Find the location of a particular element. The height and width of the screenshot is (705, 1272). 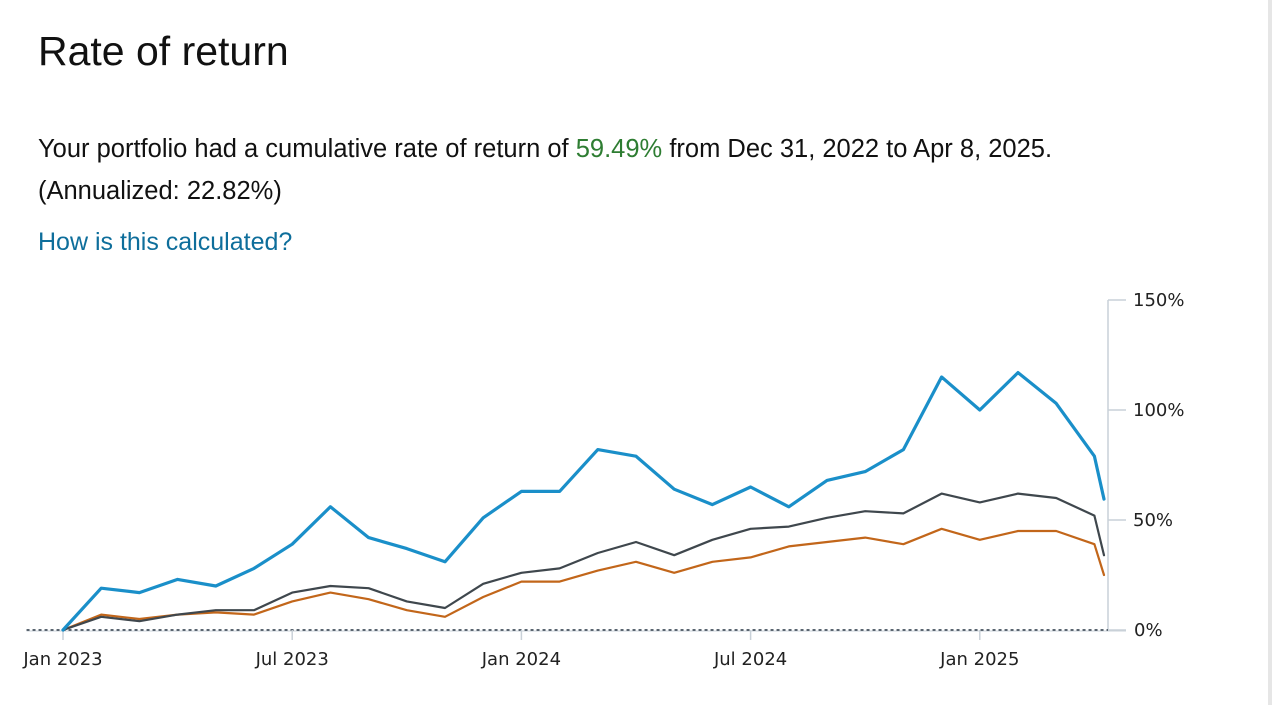

y-tick-label: 0% is located at coordinates (1148, 630).